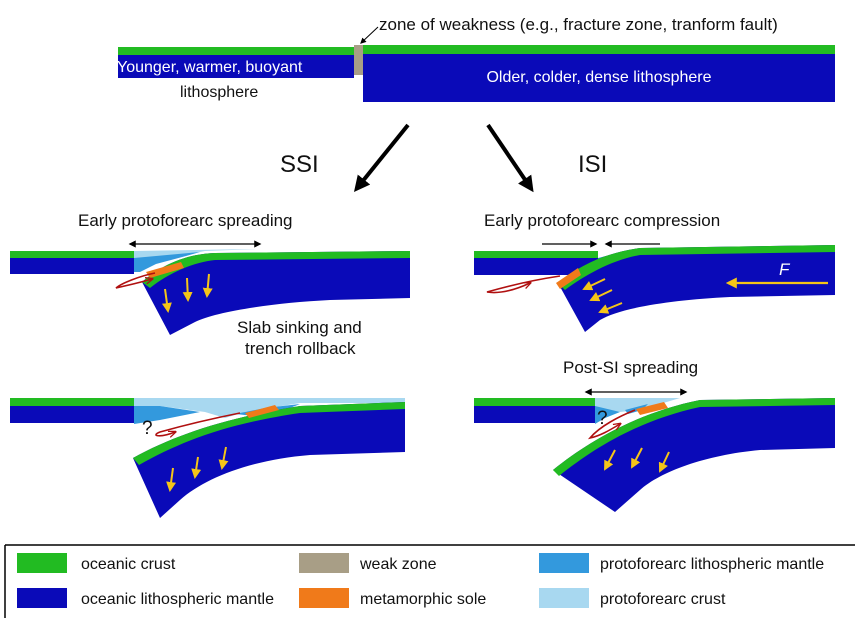 The image size is (855, 618). I want to click on isi-branch-arrow, so click(510, 158).